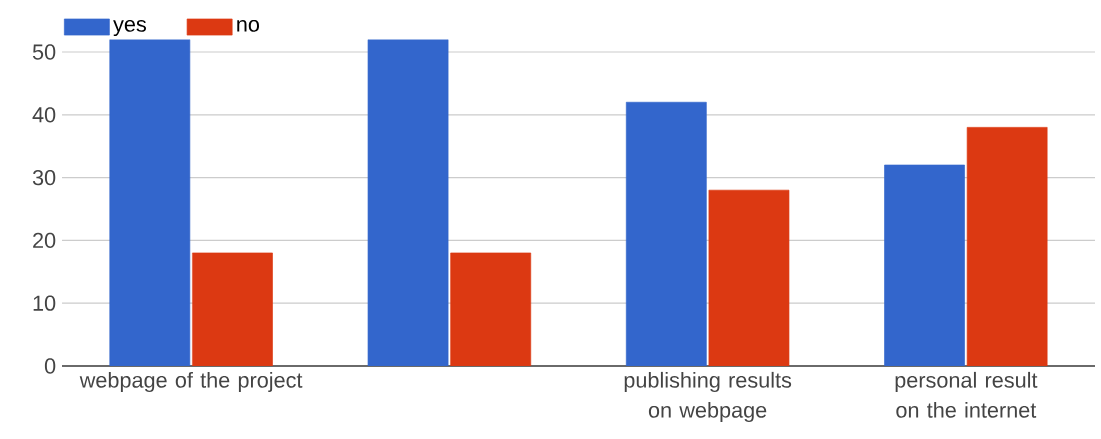 This screenshot has width=1101, height=439. Describe the element at coordinates (44, 177) in the screenshot. I see `y-tick-label: 30` at that location.